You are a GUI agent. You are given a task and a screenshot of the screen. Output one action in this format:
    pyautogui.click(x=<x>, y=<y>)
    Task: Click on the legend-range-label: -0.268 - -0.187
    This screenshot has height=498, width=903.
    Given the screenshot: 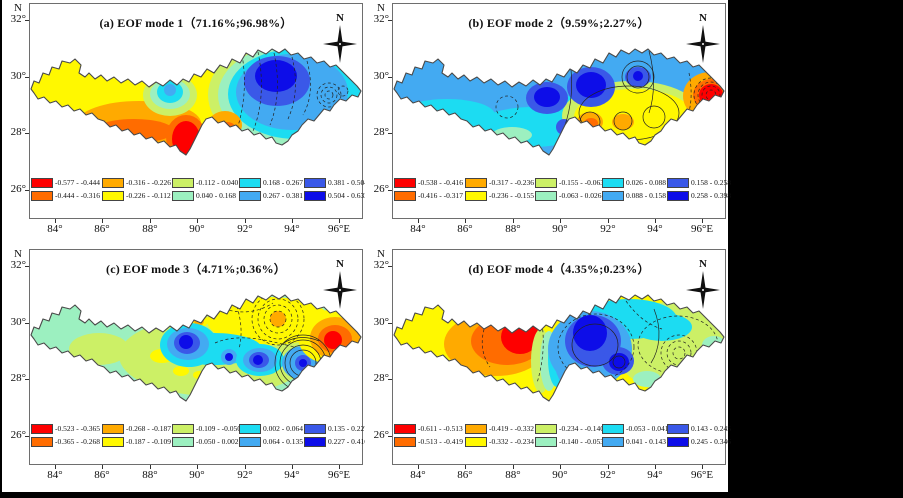 What is the action you would take?
    pyautogui.click(x=148, y=428)
    